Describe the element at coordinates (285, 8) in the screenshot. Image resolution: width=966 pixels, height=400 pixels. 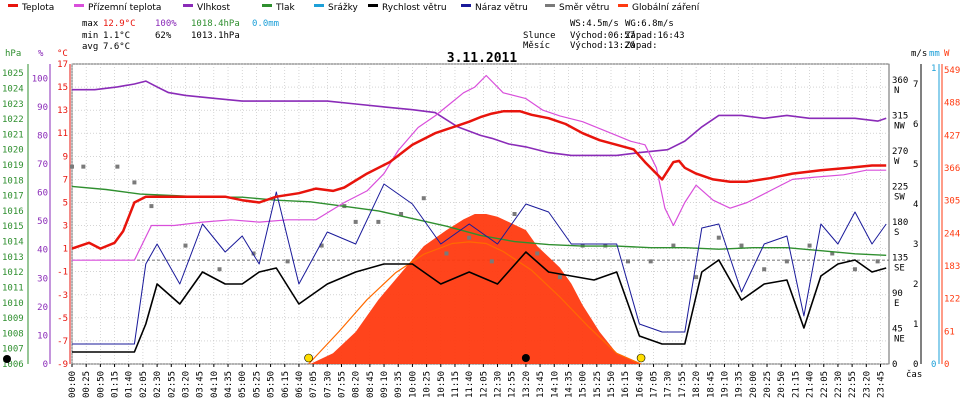
I see `legend-label-3: Tlak` at that location.